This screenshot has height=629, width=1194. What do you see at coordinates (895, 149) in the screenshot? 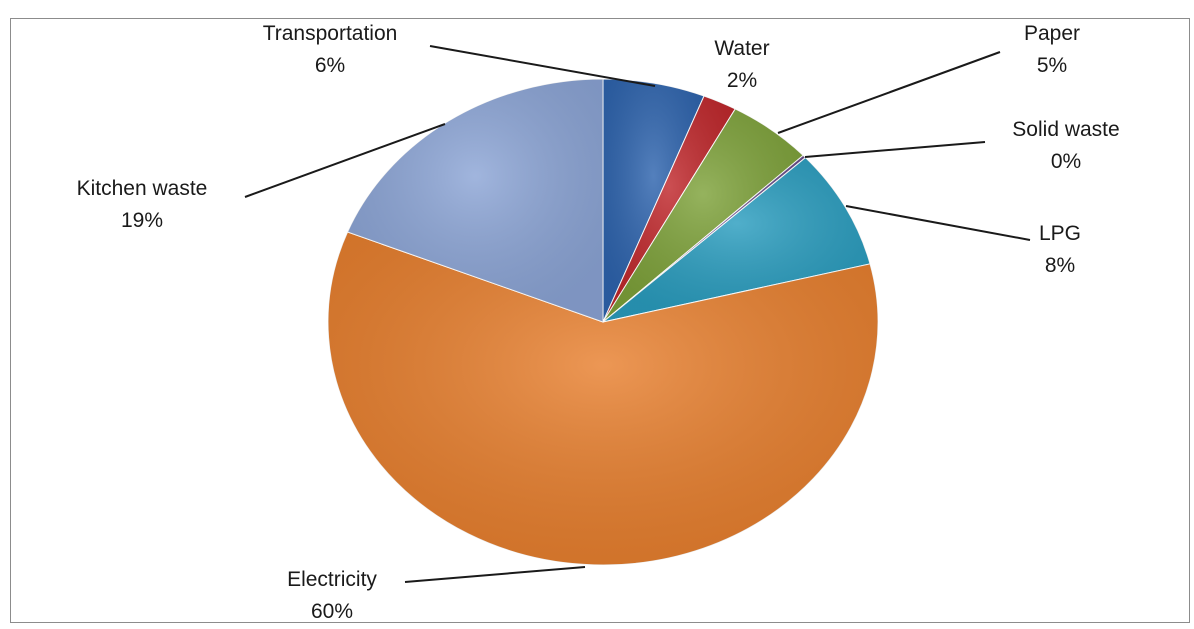
I see `leader-line-solid-waste` at bounding box center [895, 149].